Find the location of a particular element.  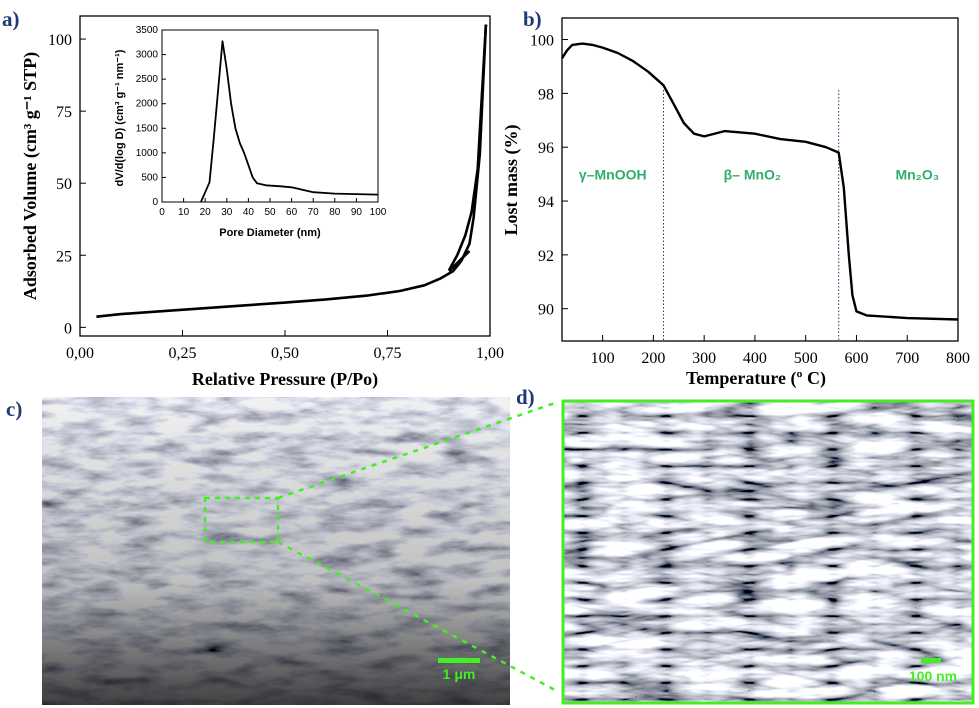

x-tick-label: 0,00 is located at coordinates (80, 353).